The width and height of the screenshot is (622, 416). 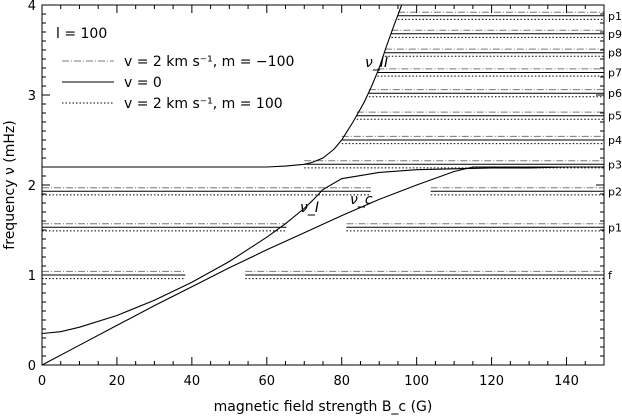 What do you see at coordinates (615, 164) in the screenshot?
I see `mode-label: p3` at bounding box center [615, 164].